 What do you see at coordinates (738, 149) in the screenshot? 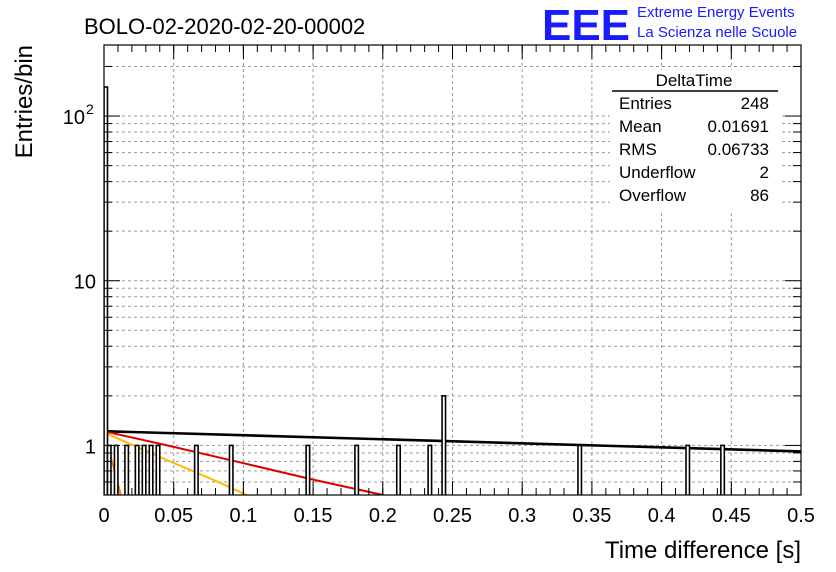
I see `stats-row-value: 0.06733` at bounding box center [738, 149].